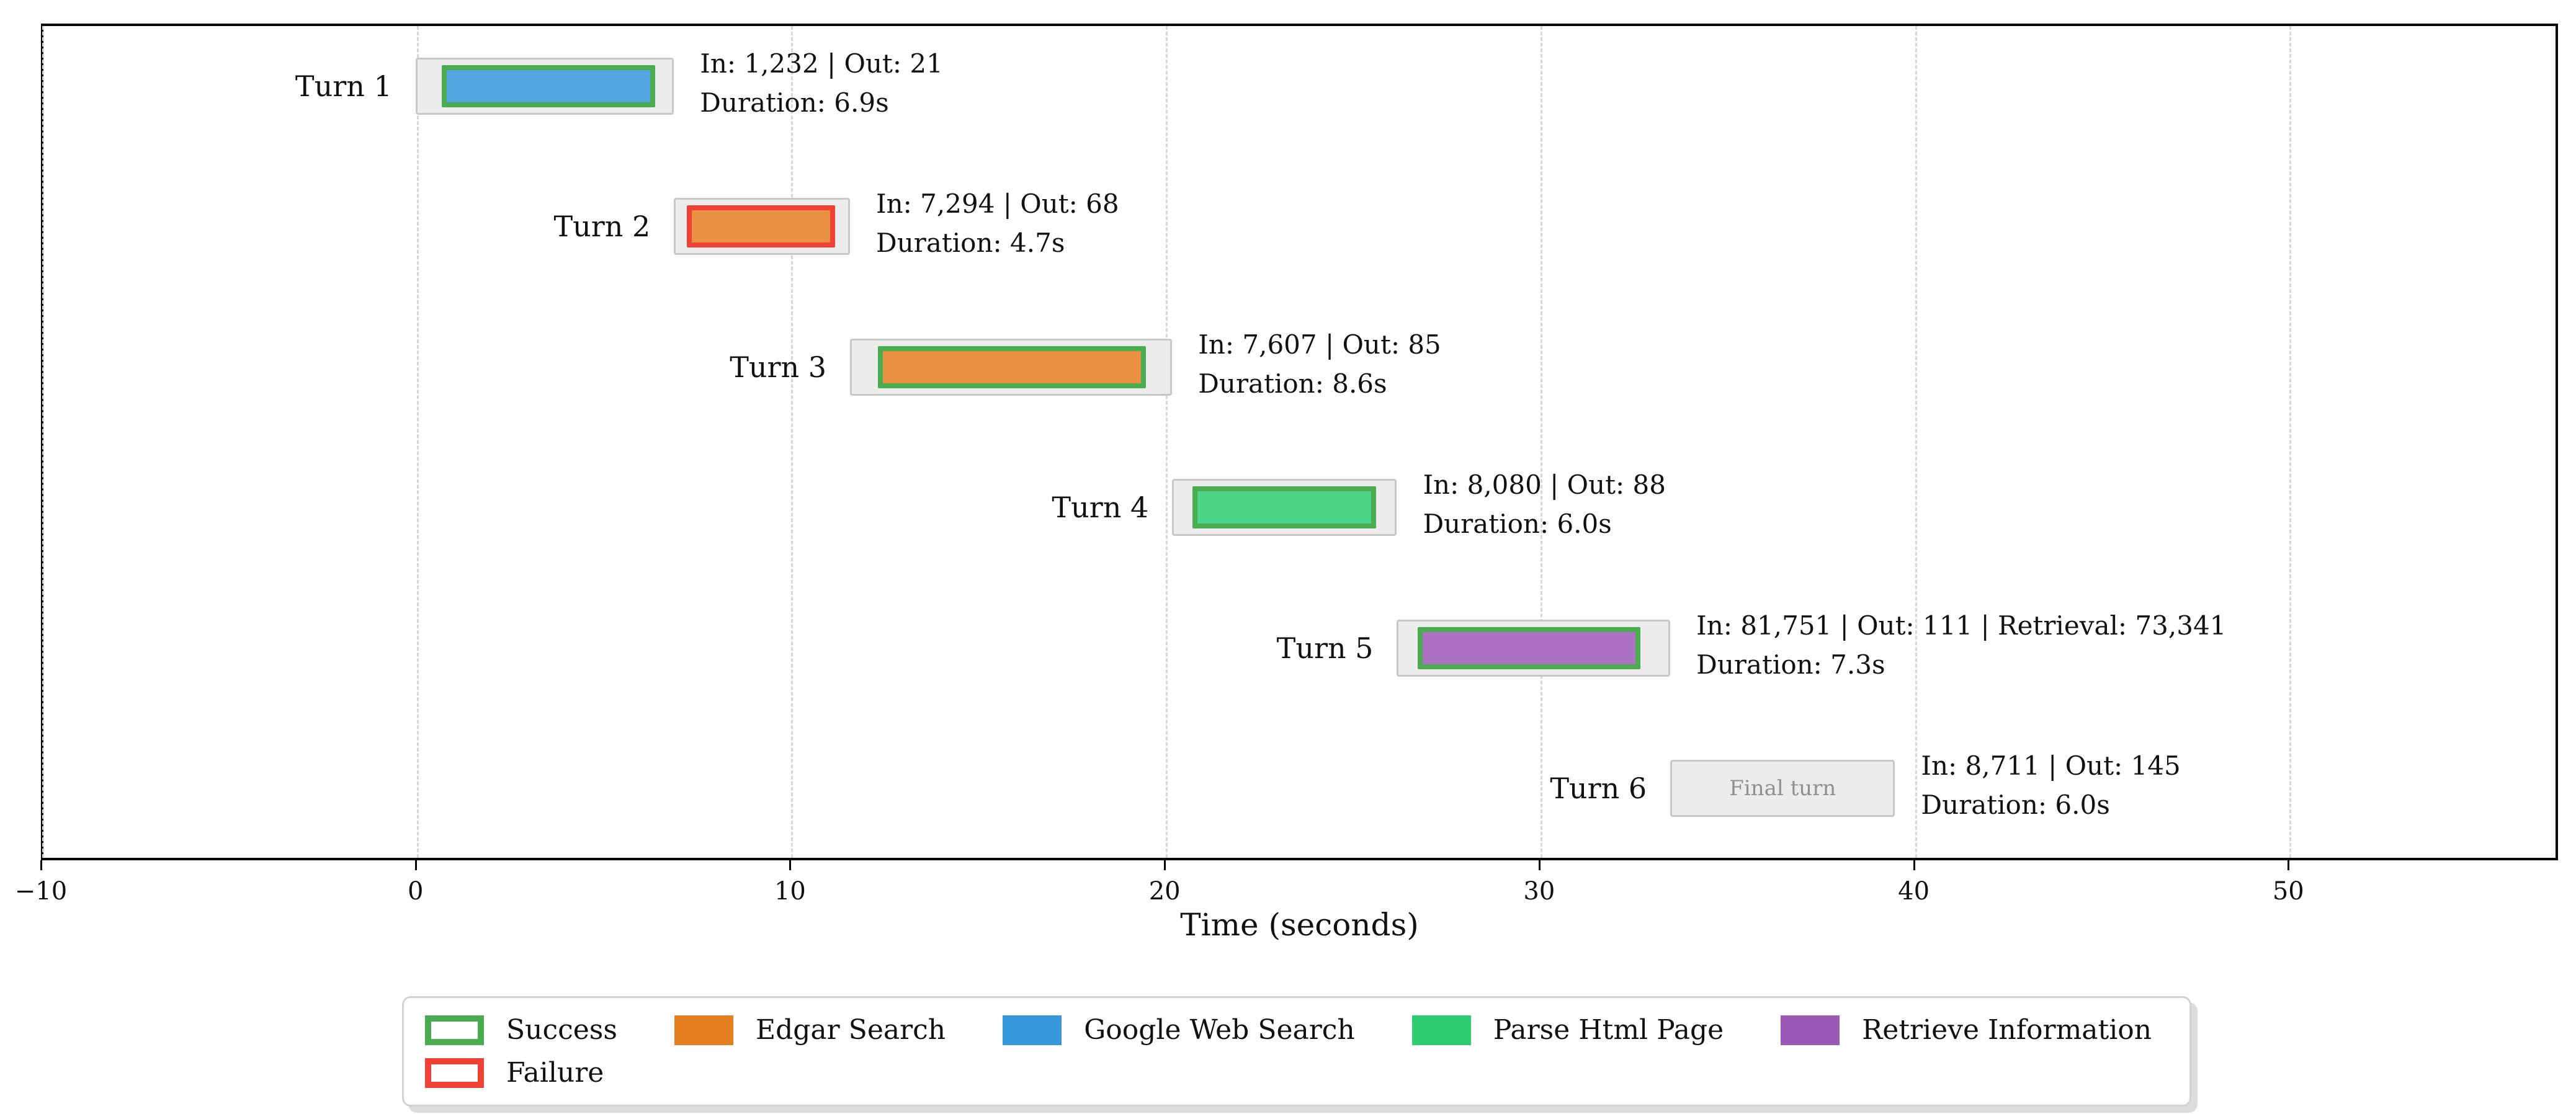 The height and width of the screenshot is (1114, 2576). I want to click on x-axis-title: Time (seconds), so click(1299, 925).